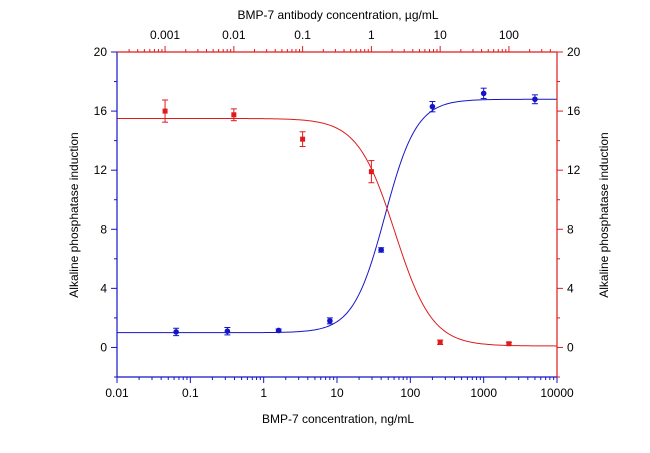  What do you see at coordinates (165, 35) in the screenshot?
I see `x-tick-label-top: 0.001` at bounding box center [165, 35].